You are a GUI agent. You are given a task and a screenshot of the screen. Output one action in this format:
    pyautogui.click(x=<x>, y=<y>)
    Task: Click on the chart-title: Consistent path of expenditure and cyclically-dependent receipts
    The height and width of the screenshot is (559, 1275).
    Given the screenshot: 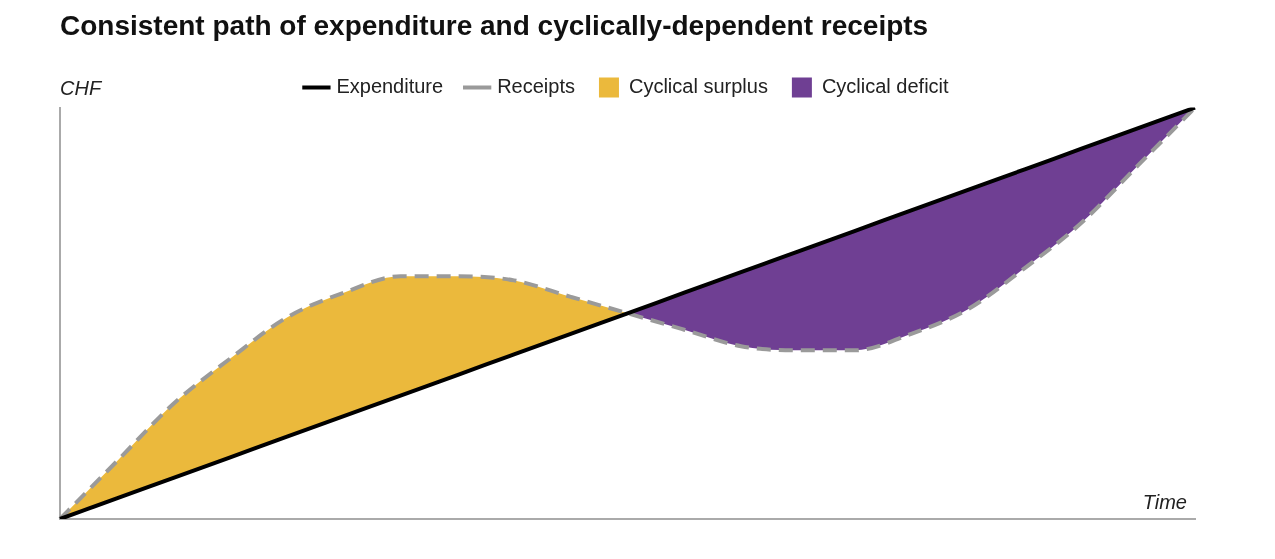 What is the action you would take?
    pyautogui.click(x=494, y=25)
    